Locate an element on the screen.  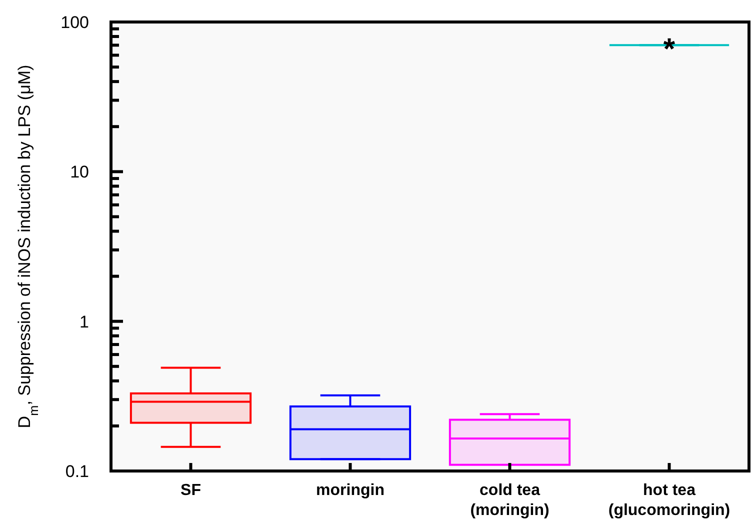
x-tick-label: cold tea (moringin) is located at coordinates (510, 500).